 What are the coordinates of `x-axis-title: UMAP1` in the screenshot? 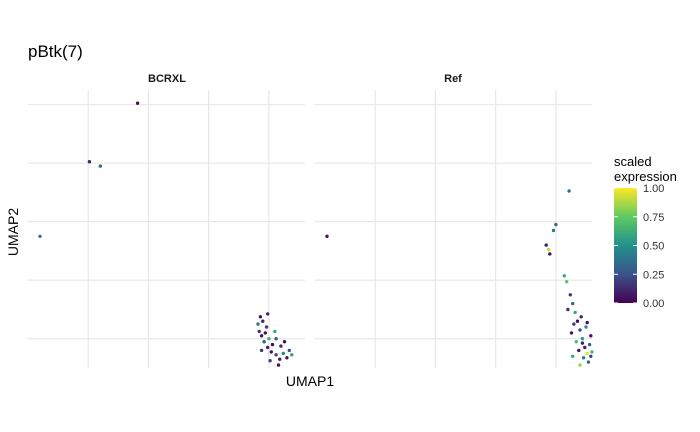 It's located at (310, 381).